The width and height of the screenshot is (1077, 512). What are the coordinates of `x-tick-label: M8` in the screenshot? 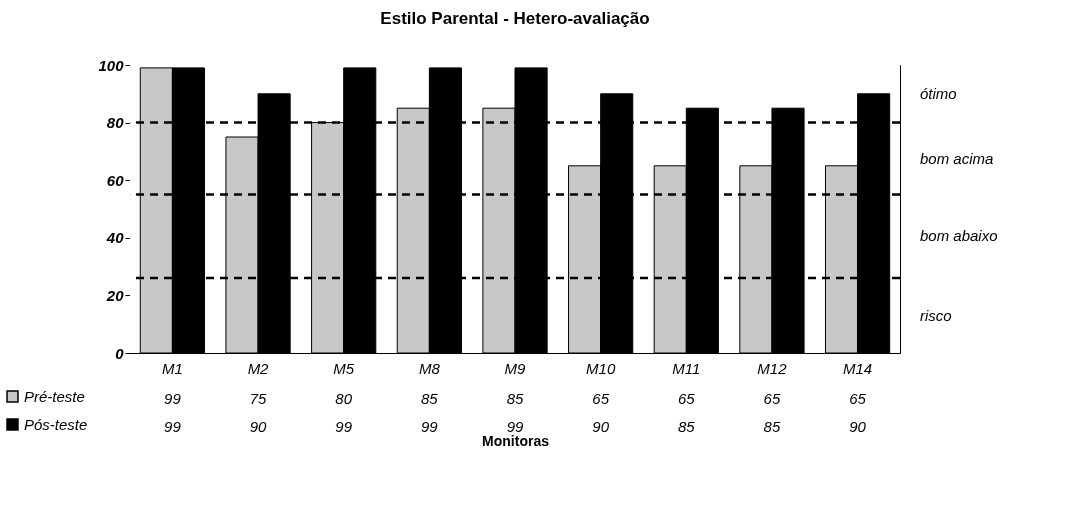 It's located at (429, 368).